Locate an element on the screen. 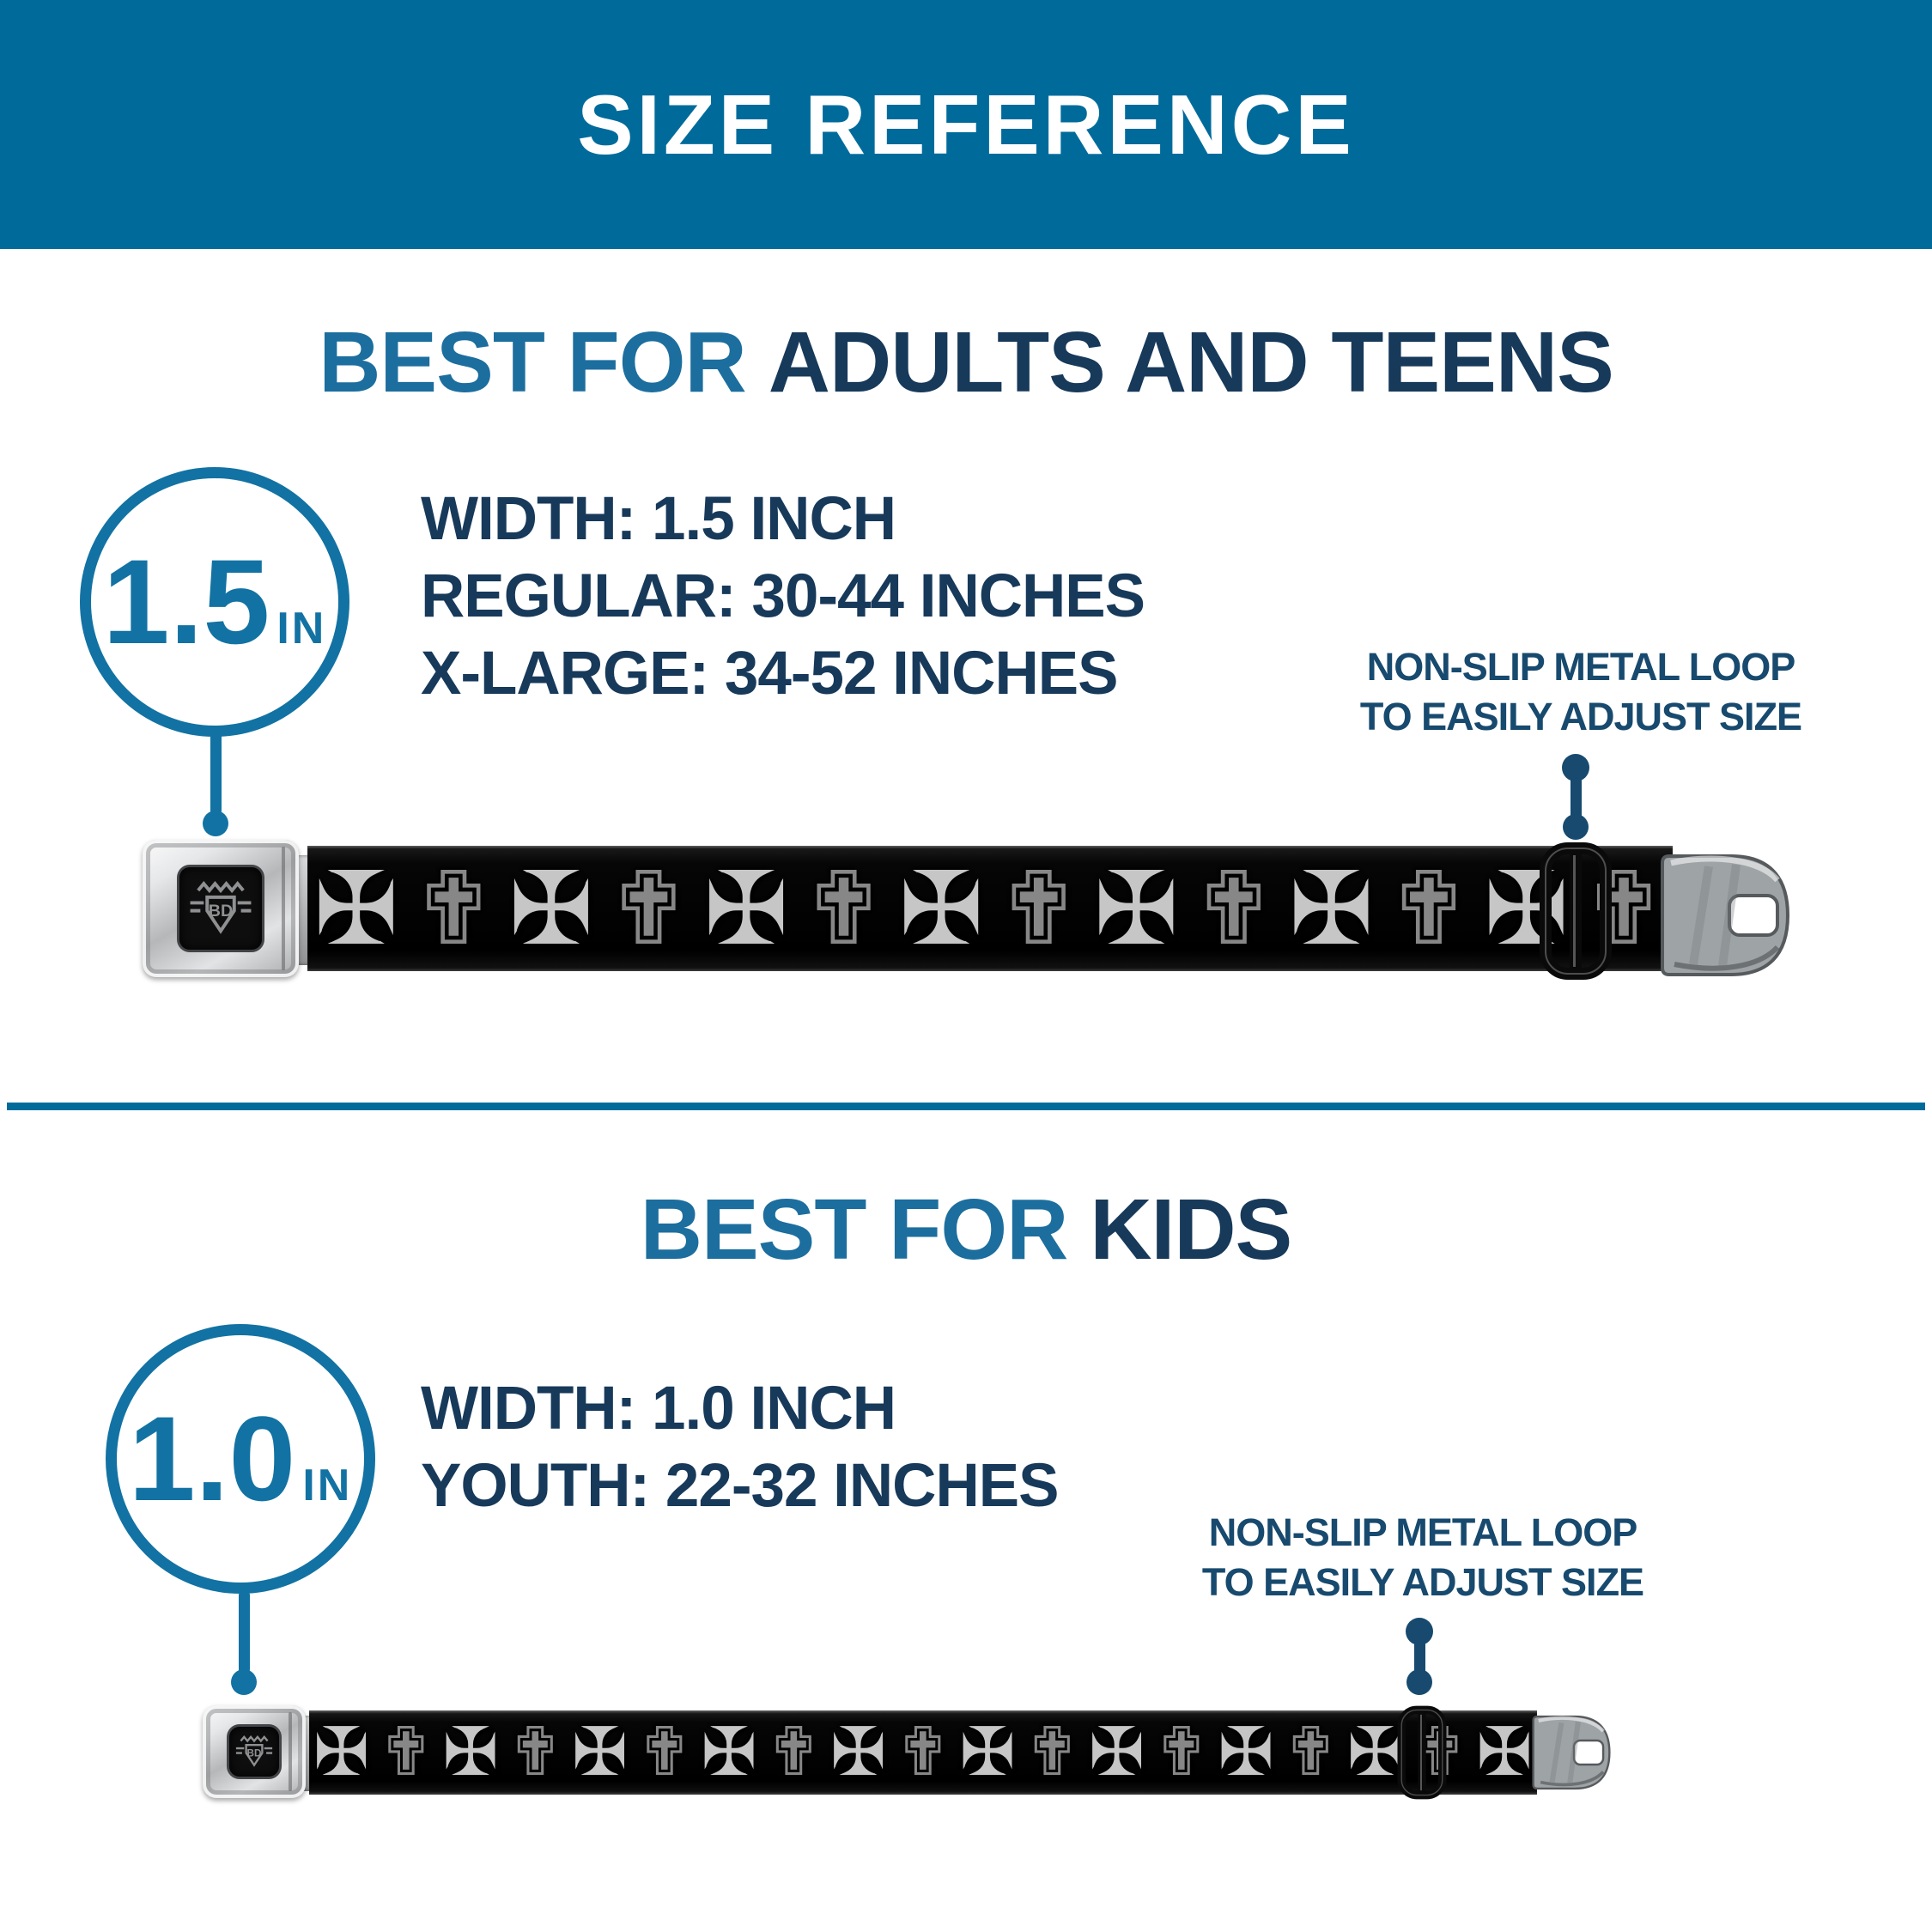 The width and height of the screenshot is (1932, 1932). spec-line: X-LARGE: 34-52 INCHES is located at coordinates (770, 674).